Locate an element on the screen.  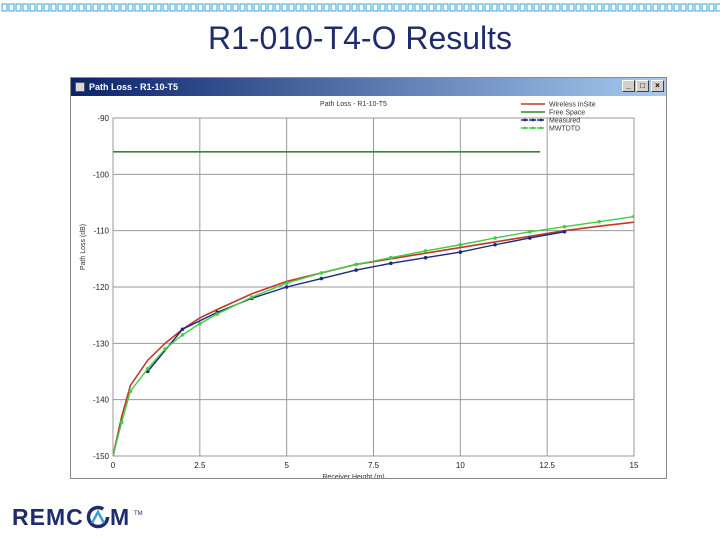
remcom-logo: REMC M TM is located at coordinates (77, 517).